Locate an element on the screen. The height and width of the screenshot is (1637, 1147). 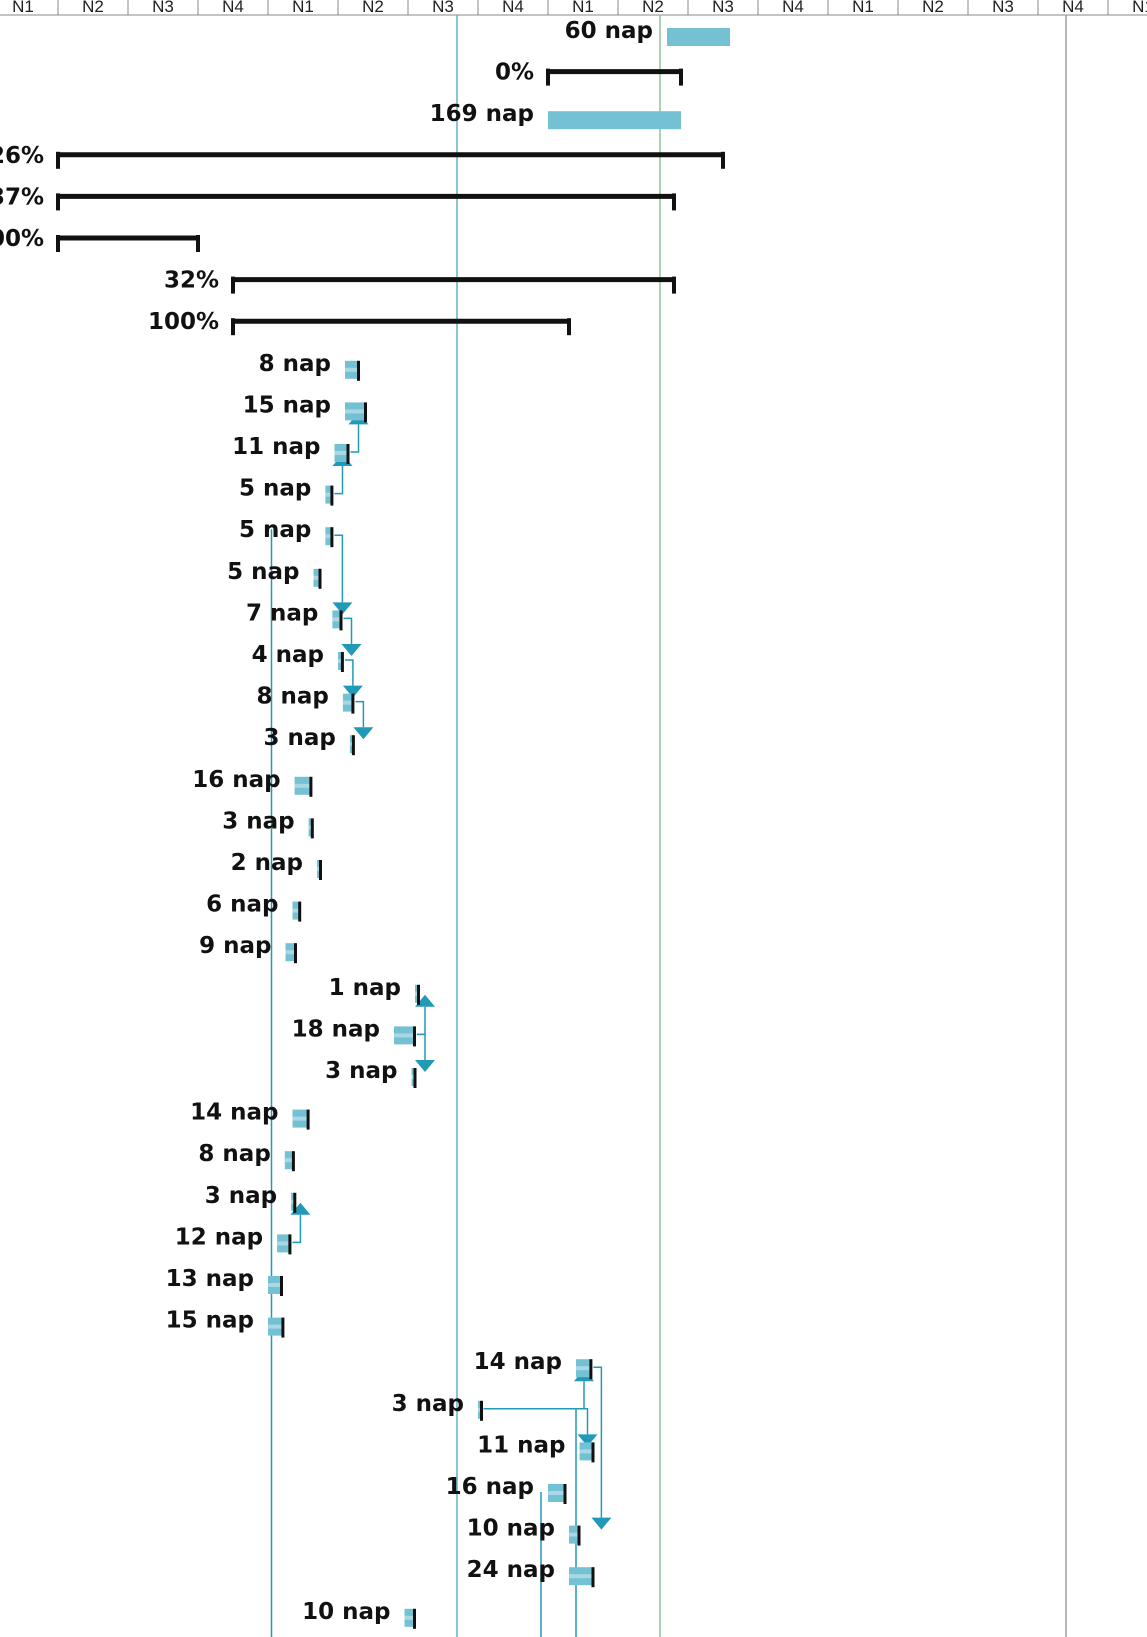
task-label: 2 nap is located at coordinates (267, 863).